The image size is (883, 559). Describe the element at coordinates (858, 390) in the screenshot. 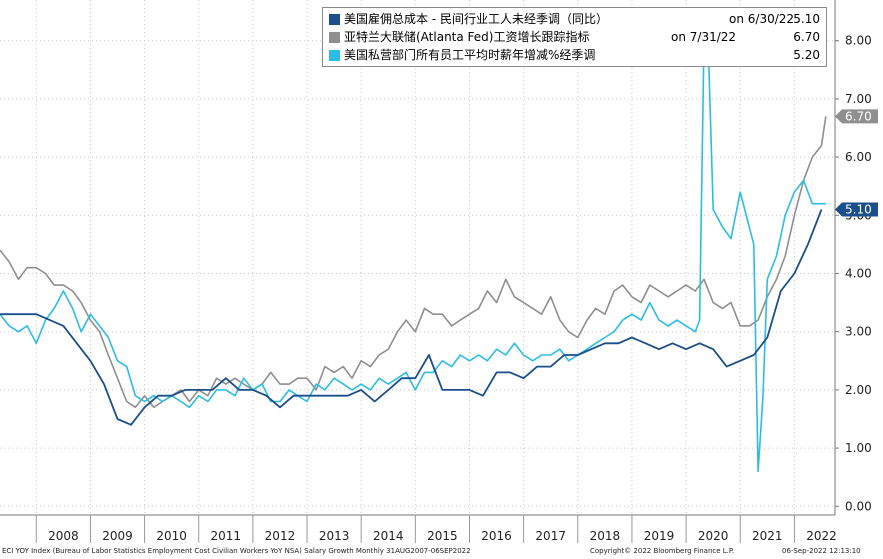

I see `y-tick-label: 2.00` at that location.